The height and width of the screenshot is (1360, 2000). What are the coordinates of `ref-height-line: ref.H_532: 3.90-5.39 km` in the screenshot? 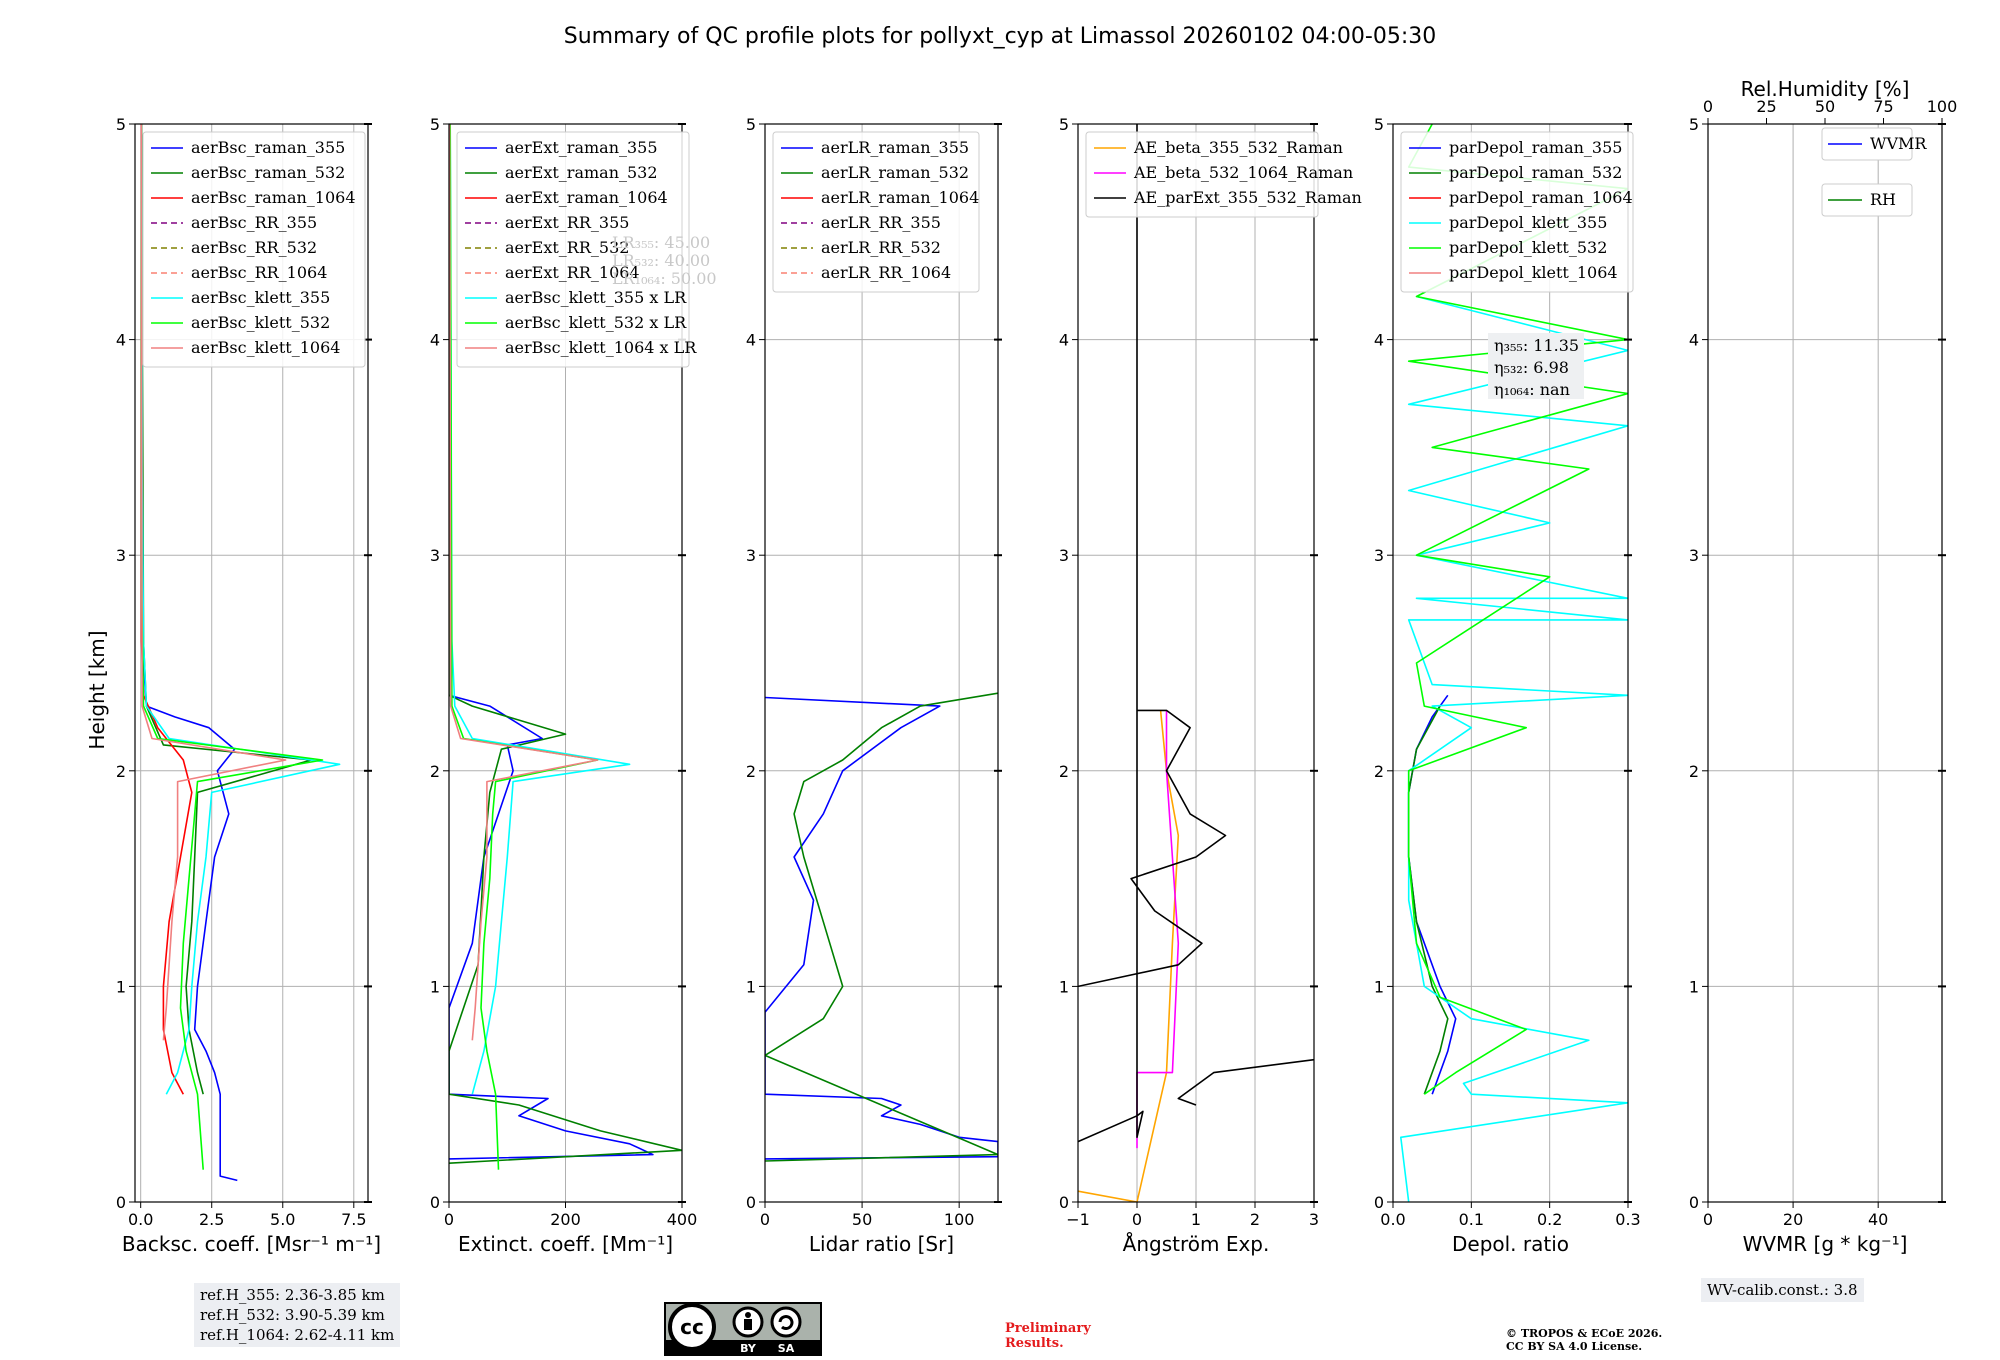 It's located at (292, 1315).